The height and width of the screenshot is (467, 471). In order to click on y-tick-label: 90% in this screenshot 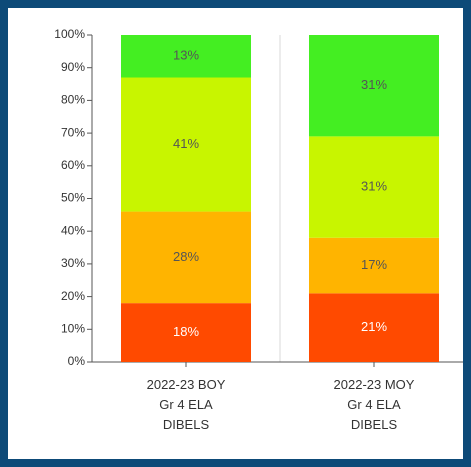, I will do `click(73, 67)`.